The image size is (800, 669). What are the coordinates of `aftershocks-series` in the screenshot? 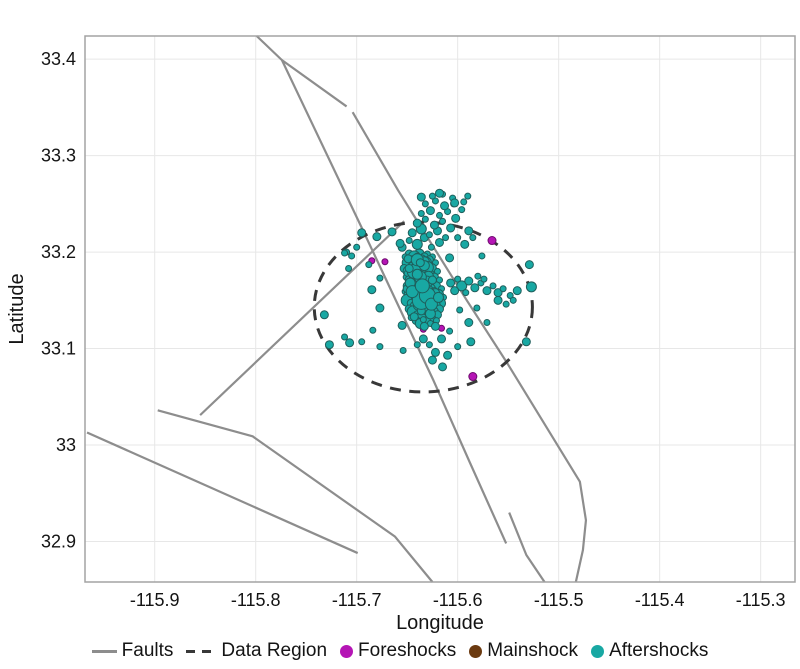 It's located at (428, 280).